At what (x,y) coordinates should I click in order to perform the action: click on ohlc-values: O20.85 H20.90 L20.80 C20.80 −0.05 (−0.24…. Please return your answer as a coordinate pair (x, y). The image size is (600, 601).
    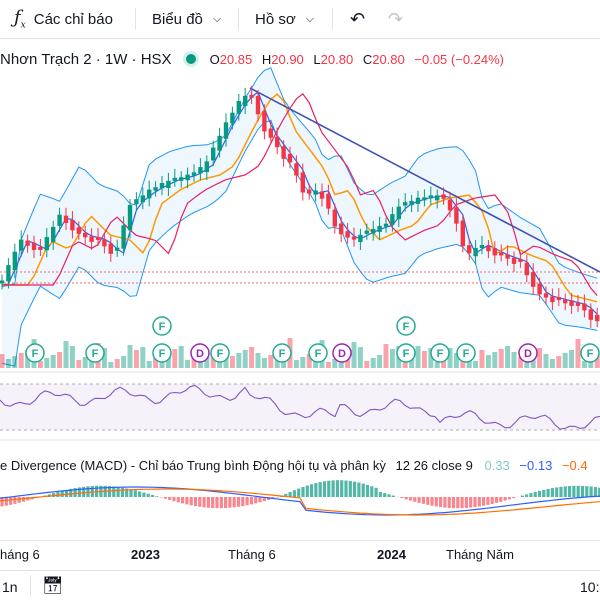
    Looking at the image, I should click on (360, 59).